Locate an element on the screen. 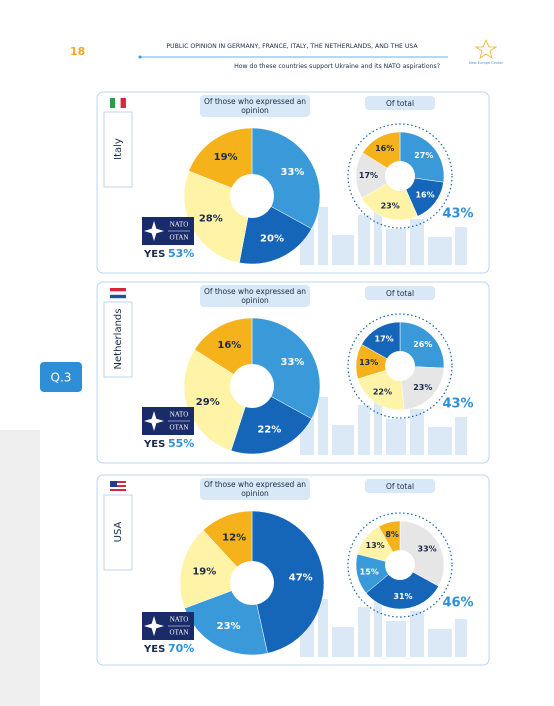 The height and width of the screenshot is (706, 554). total-value: 43% is located at coordinates (457, 404).